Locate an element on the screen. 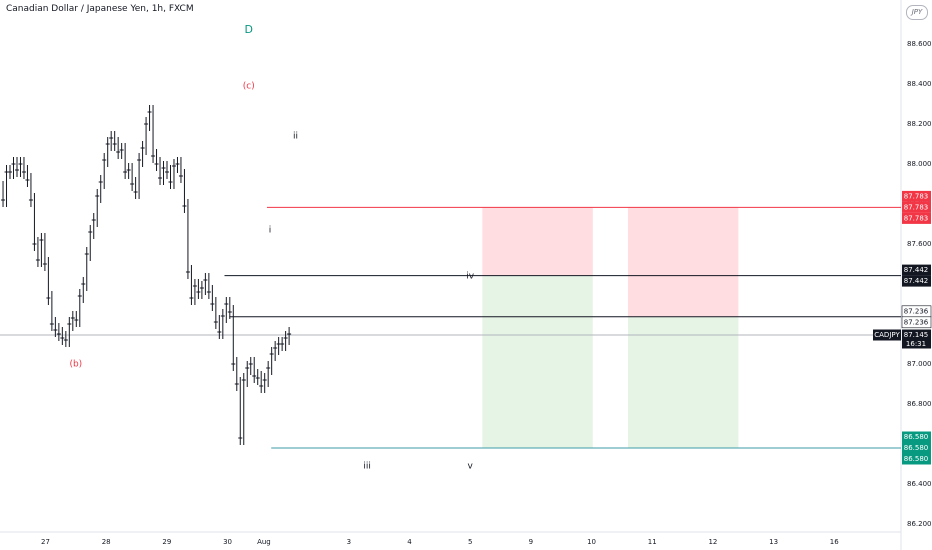  x-tick-label: 30 is located at coordinates (227, 542).